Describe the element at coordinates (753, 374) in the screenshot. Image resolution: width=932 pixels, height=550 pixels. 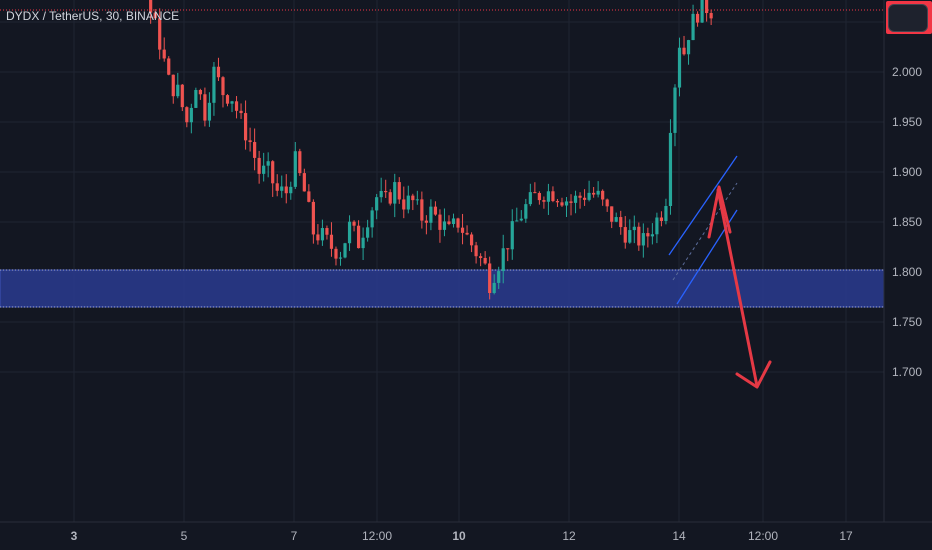
I see `down-arrow-head` at that location.